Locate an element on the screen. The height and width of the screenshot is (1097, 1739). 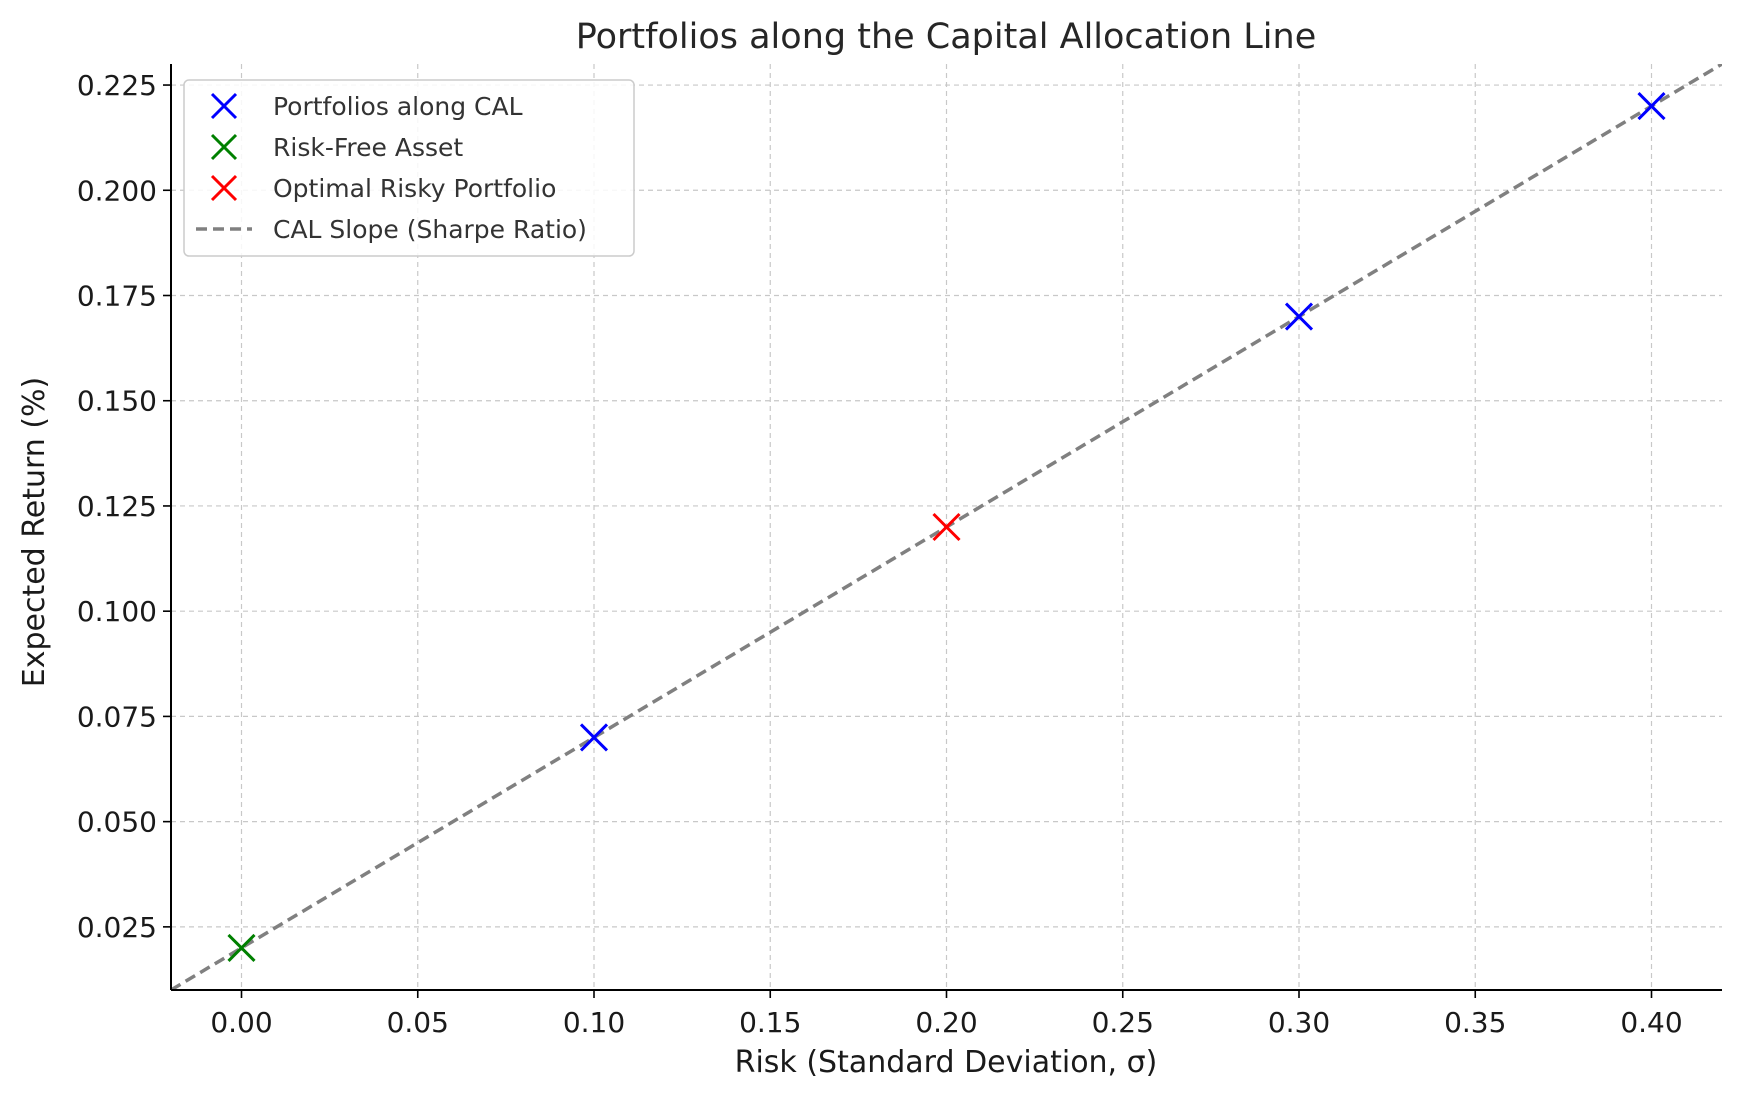
y-tick-label: 0.225 is located at coordinates (117, 85).